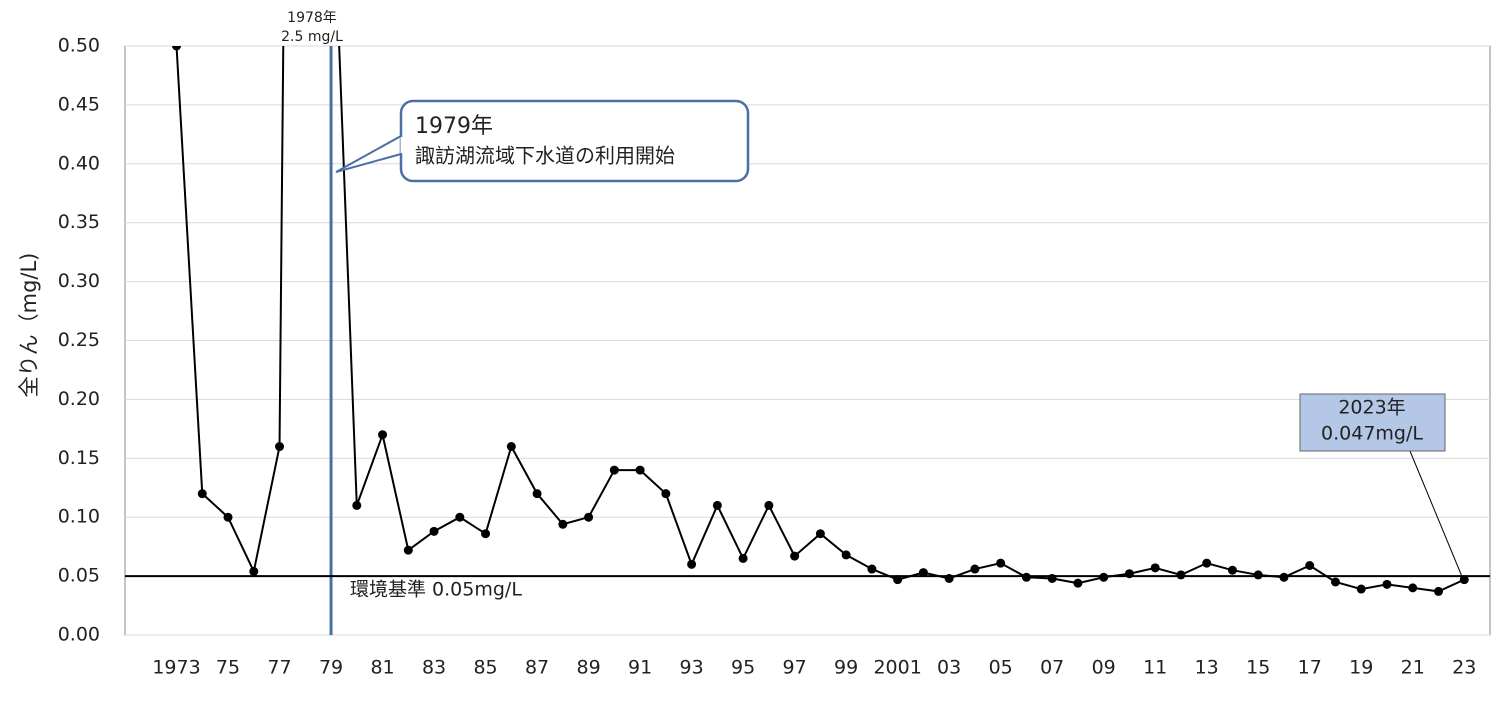 The height and width of the screenshot is (720, 1512). What do you see at coordinates (79, 163) in the screenshot?
I see `y-tick-label: 0.40` at bounding box center [79, 163].